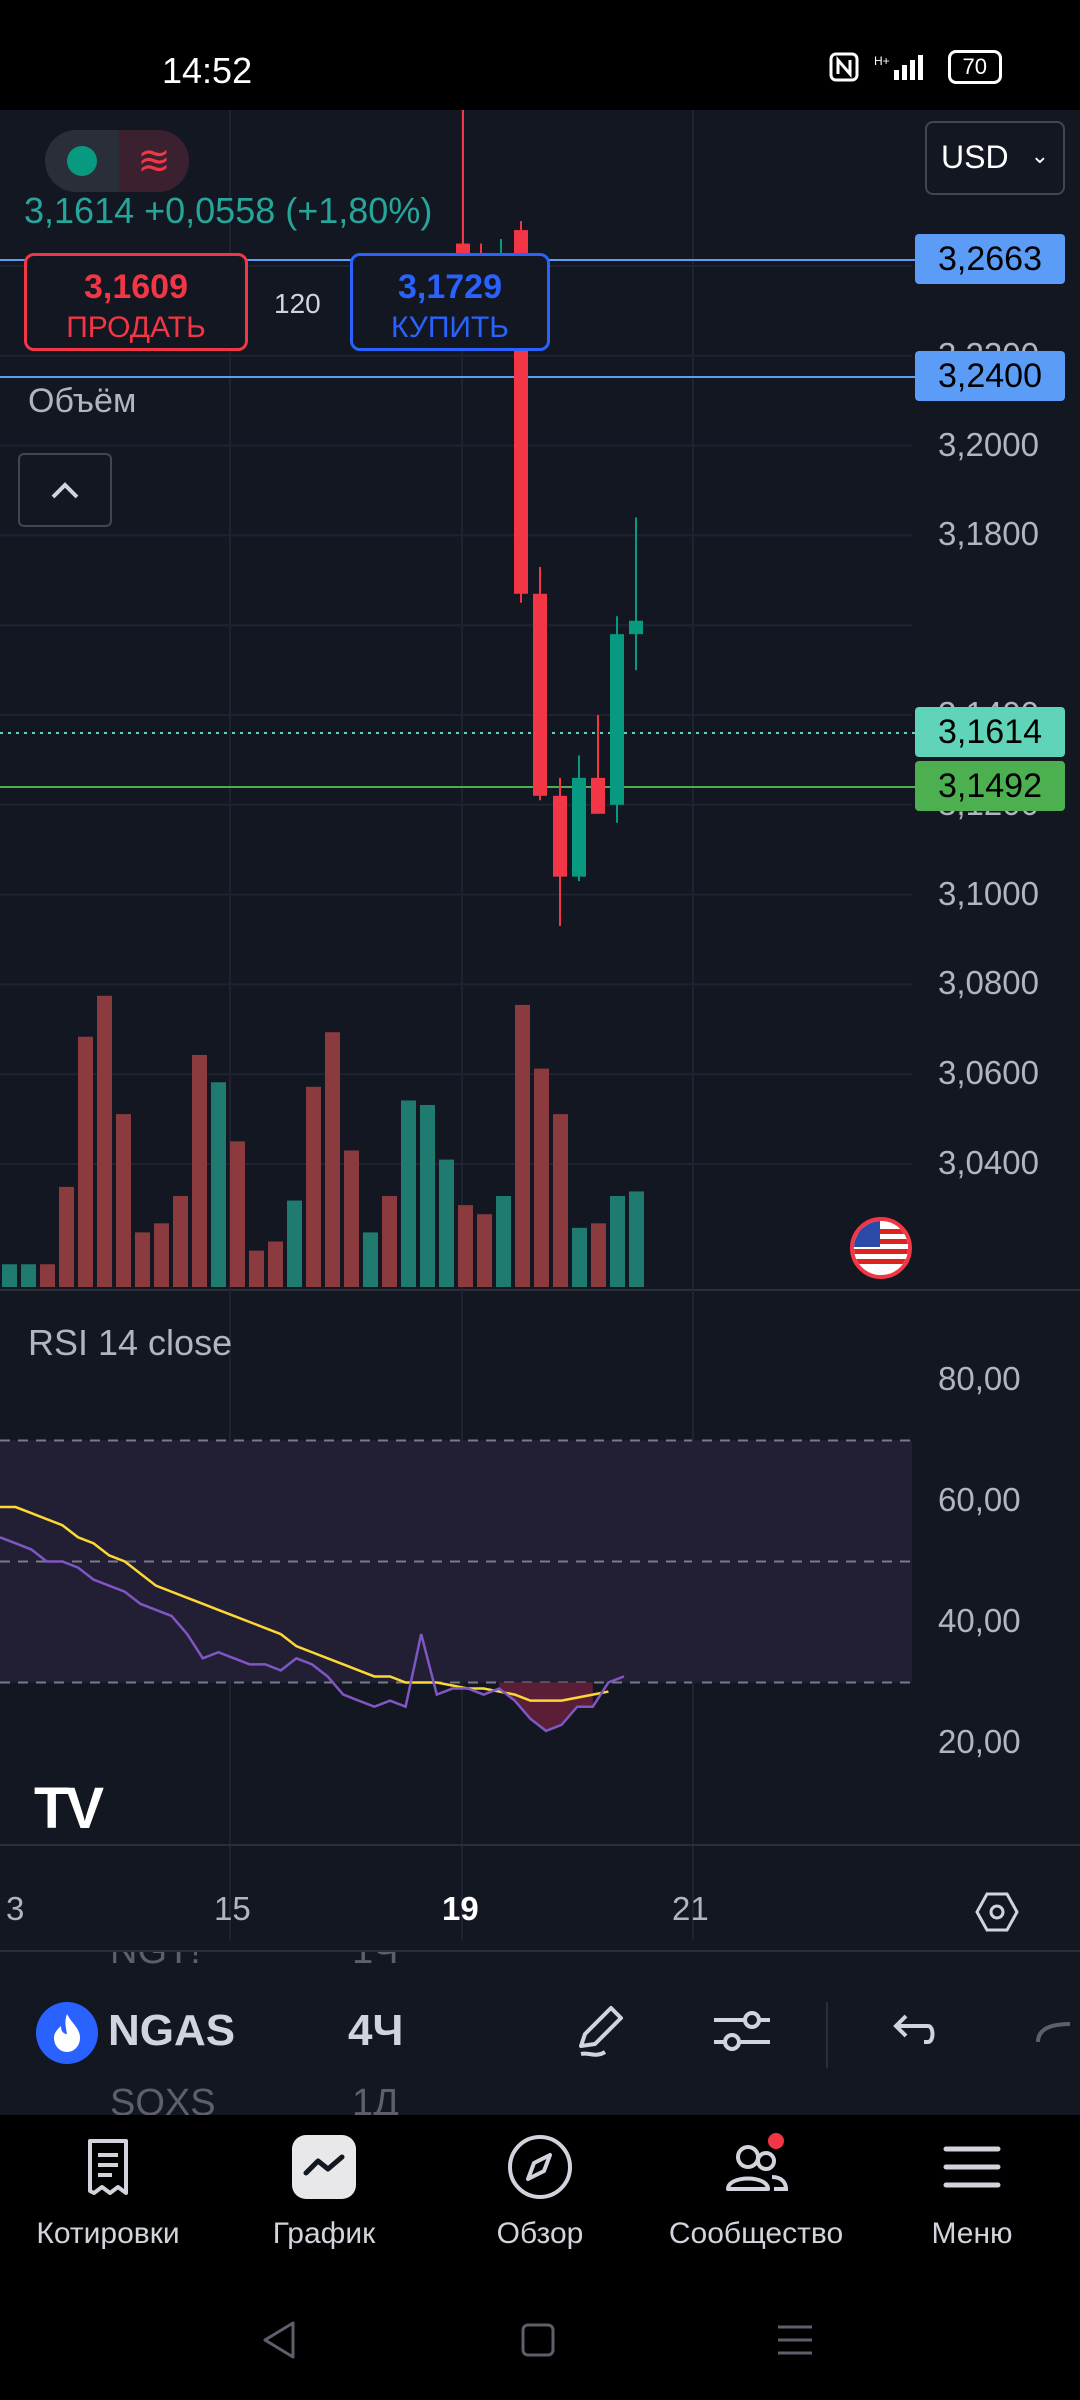 The height and width of the screenshot is (2400, 1080). Describe the element at coordinates (690, 1908) in the screenshot. I see `time-label: 21` at that location.